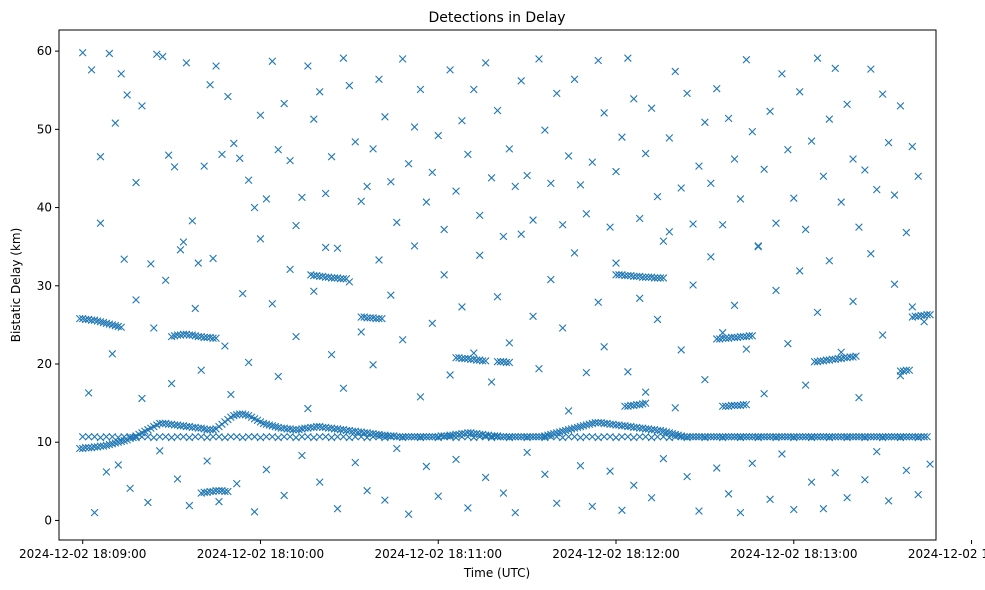 This screenshot has width=985, height=590. What do you see at coordinates (44, 286) in the screenshot?
I see `y-tick-label-3: 30` at bounding box center [44, 286].